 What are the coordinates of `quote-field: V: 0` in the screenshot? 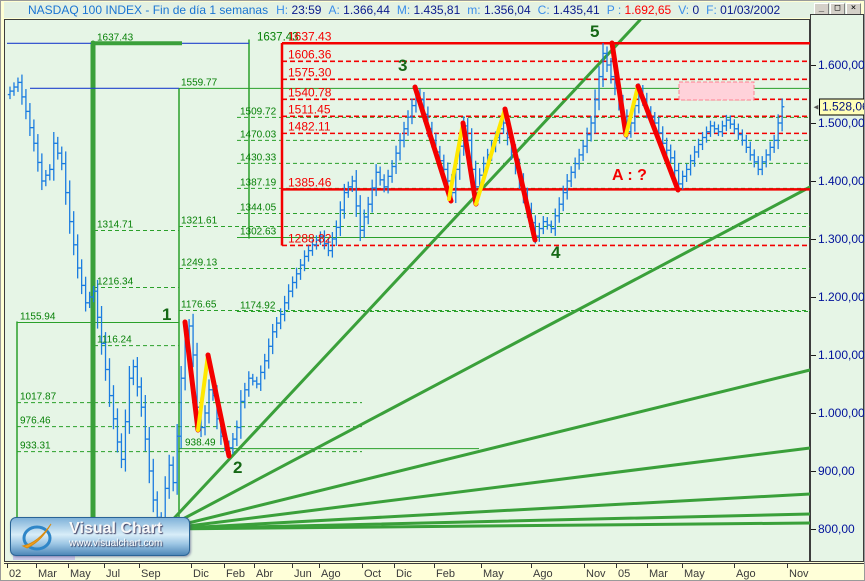 It's located at (688, 10).